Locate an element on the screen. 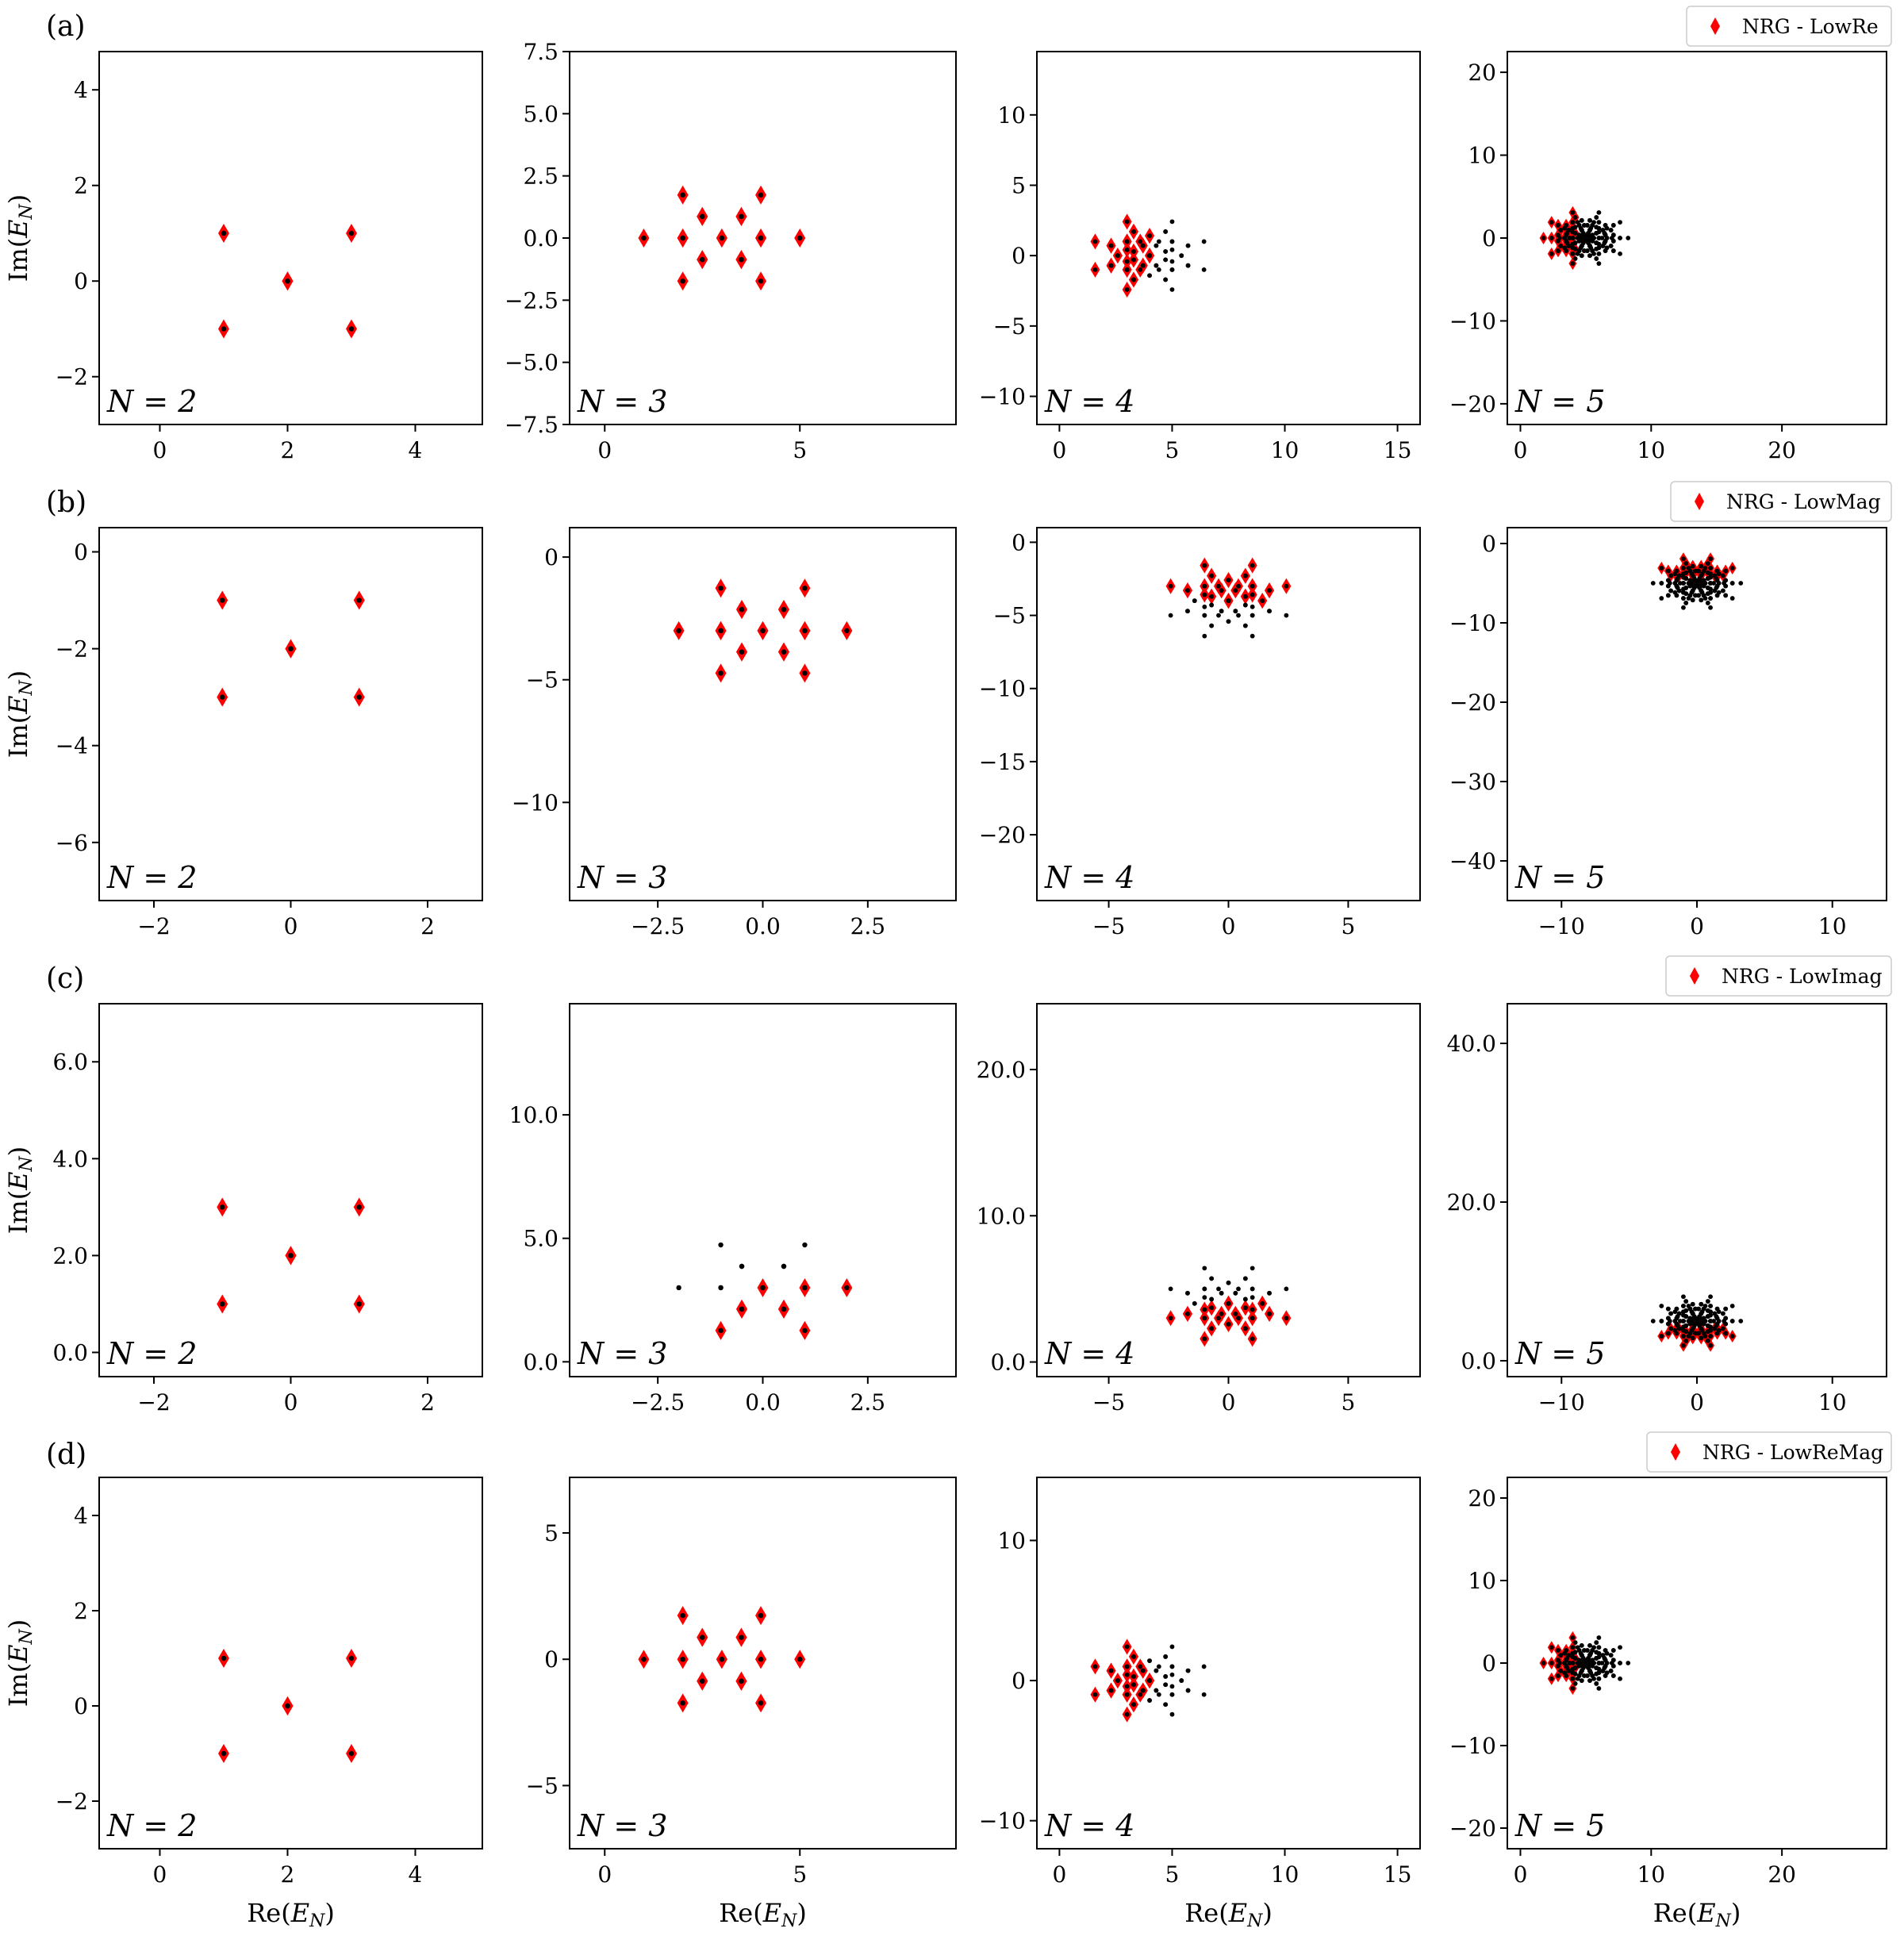 Image resolution: width=1904 pixels, height=1936 pixels. y-tick-label: 10 is located at coordinates (1011, 115).